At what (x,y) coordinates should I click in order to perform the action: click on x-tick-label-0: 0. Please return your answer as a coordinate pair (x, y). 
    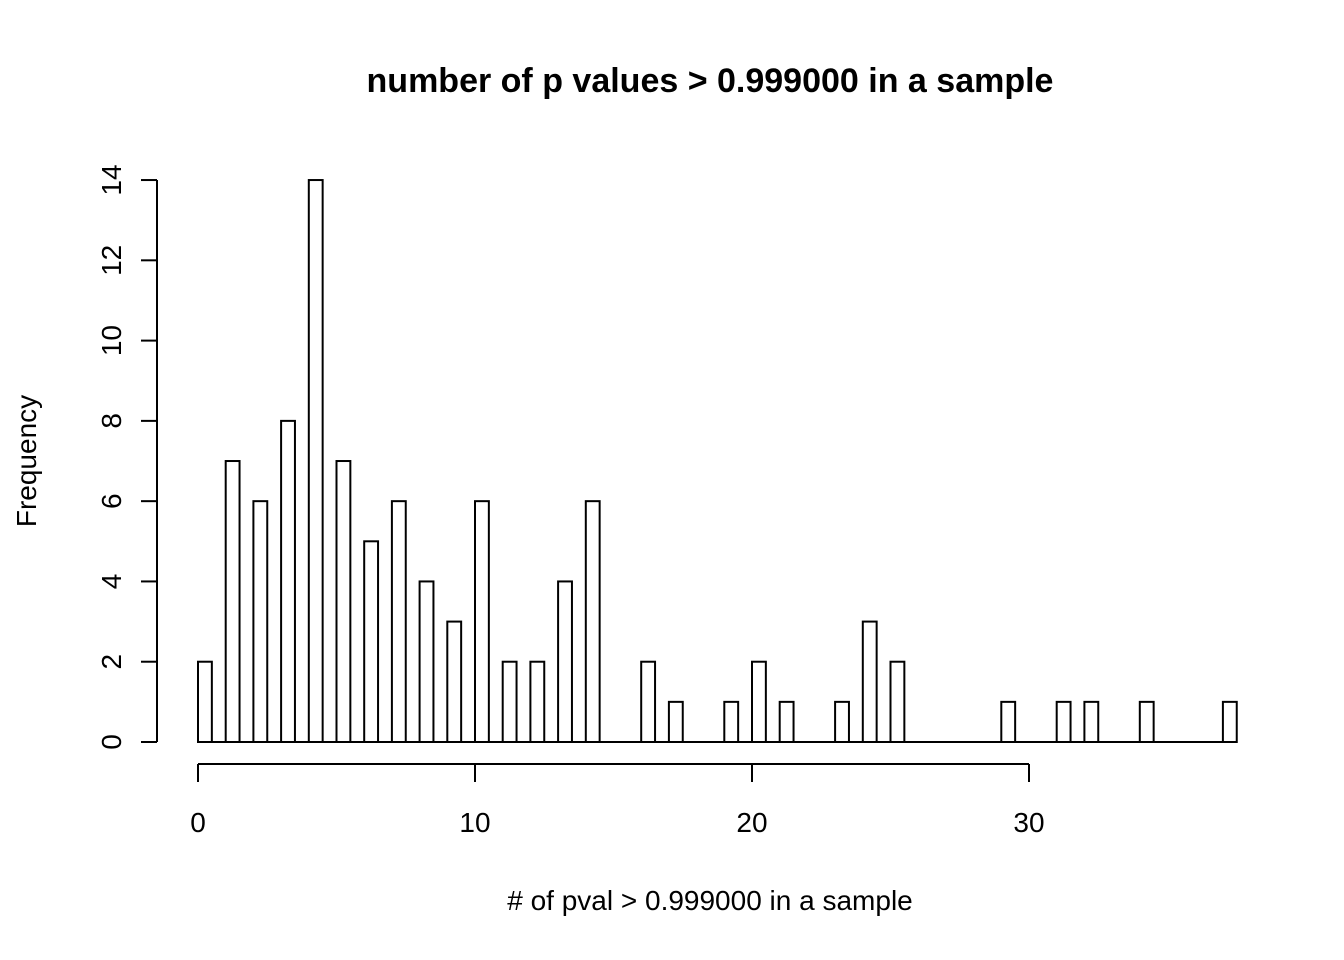
    Looking at the image, I should click on (198, 822).